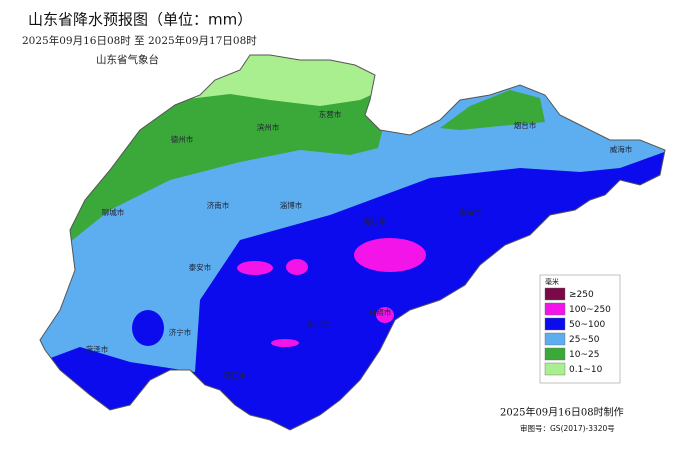 Image resolution: width=700 pixels, height=449 pixels. What do you see at coordinates (139, 40) in the screenshot?
I see `period: 2025年09月16日08时 至 2025年09月17日08时` at bounding box center [139, 40].